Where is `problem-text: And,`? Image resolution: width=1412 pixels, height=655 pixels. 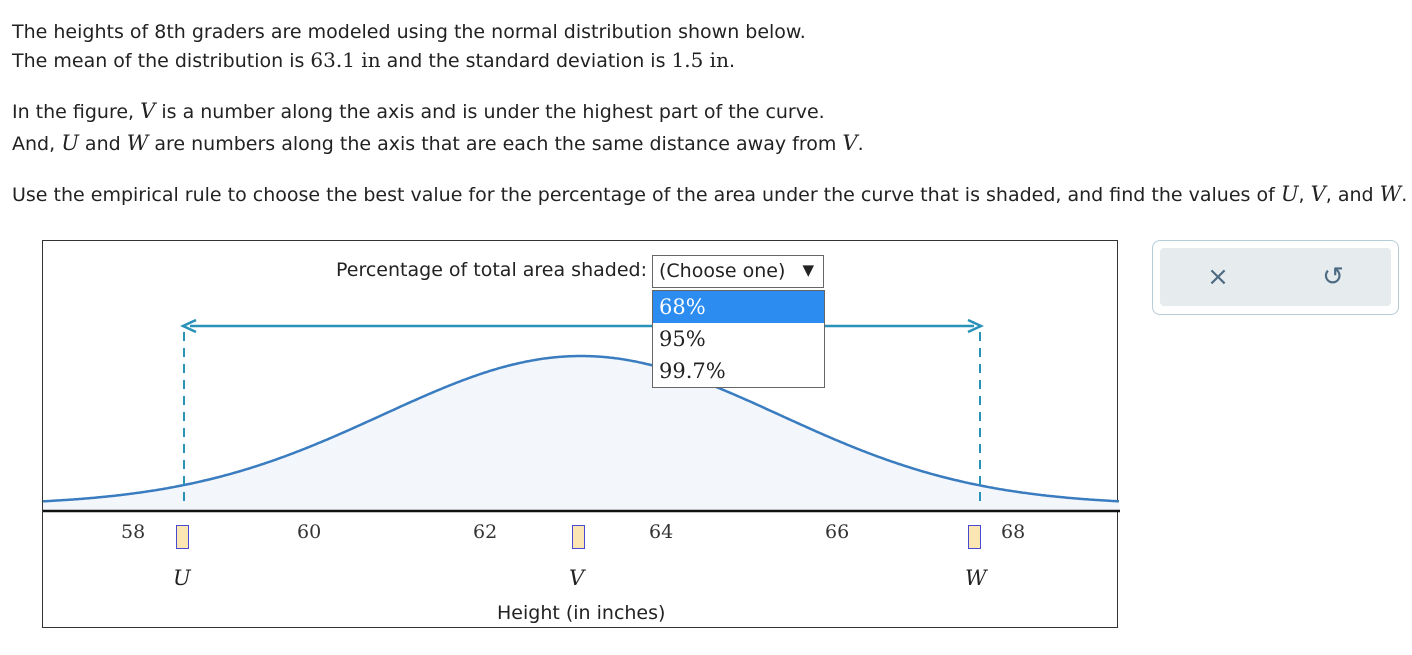
problem-text: And, is located at coordinates (37, 144).